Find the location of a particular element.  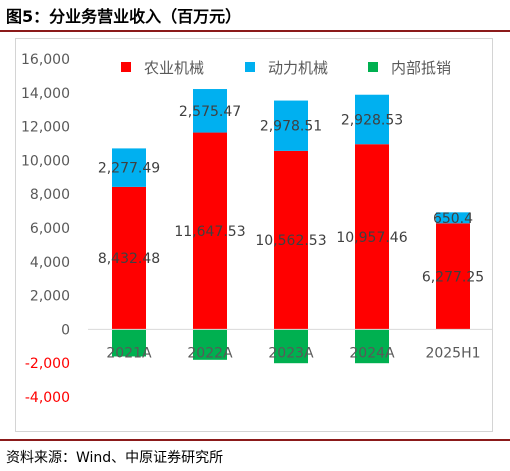

y-tick-label: 10,000 is located at coordinates (45, 161).